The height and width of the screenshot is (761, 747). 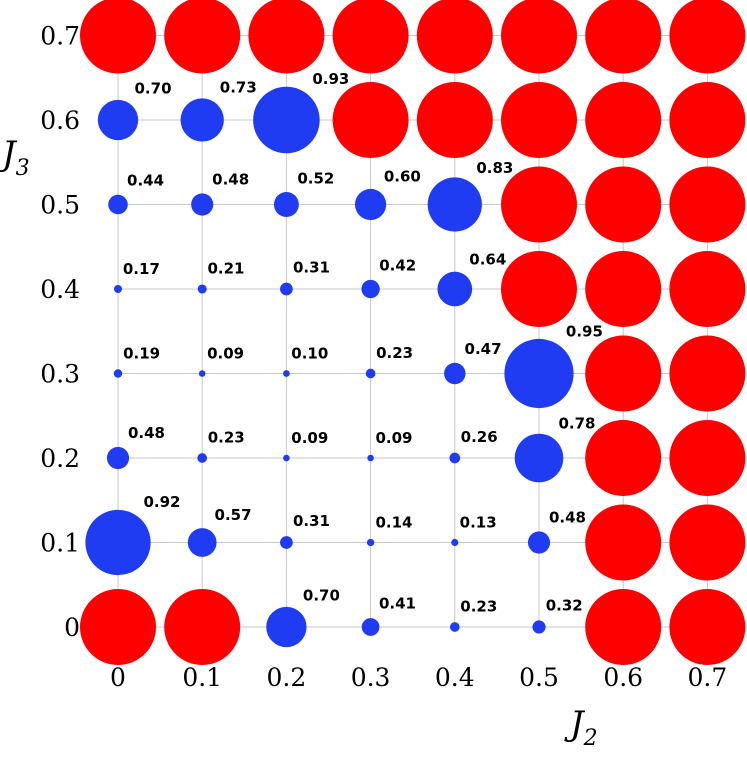 What do you see at coordinates (238, 87) in the screenshot?
I see `value-label: 0.73` at bounding box center [238, 87].